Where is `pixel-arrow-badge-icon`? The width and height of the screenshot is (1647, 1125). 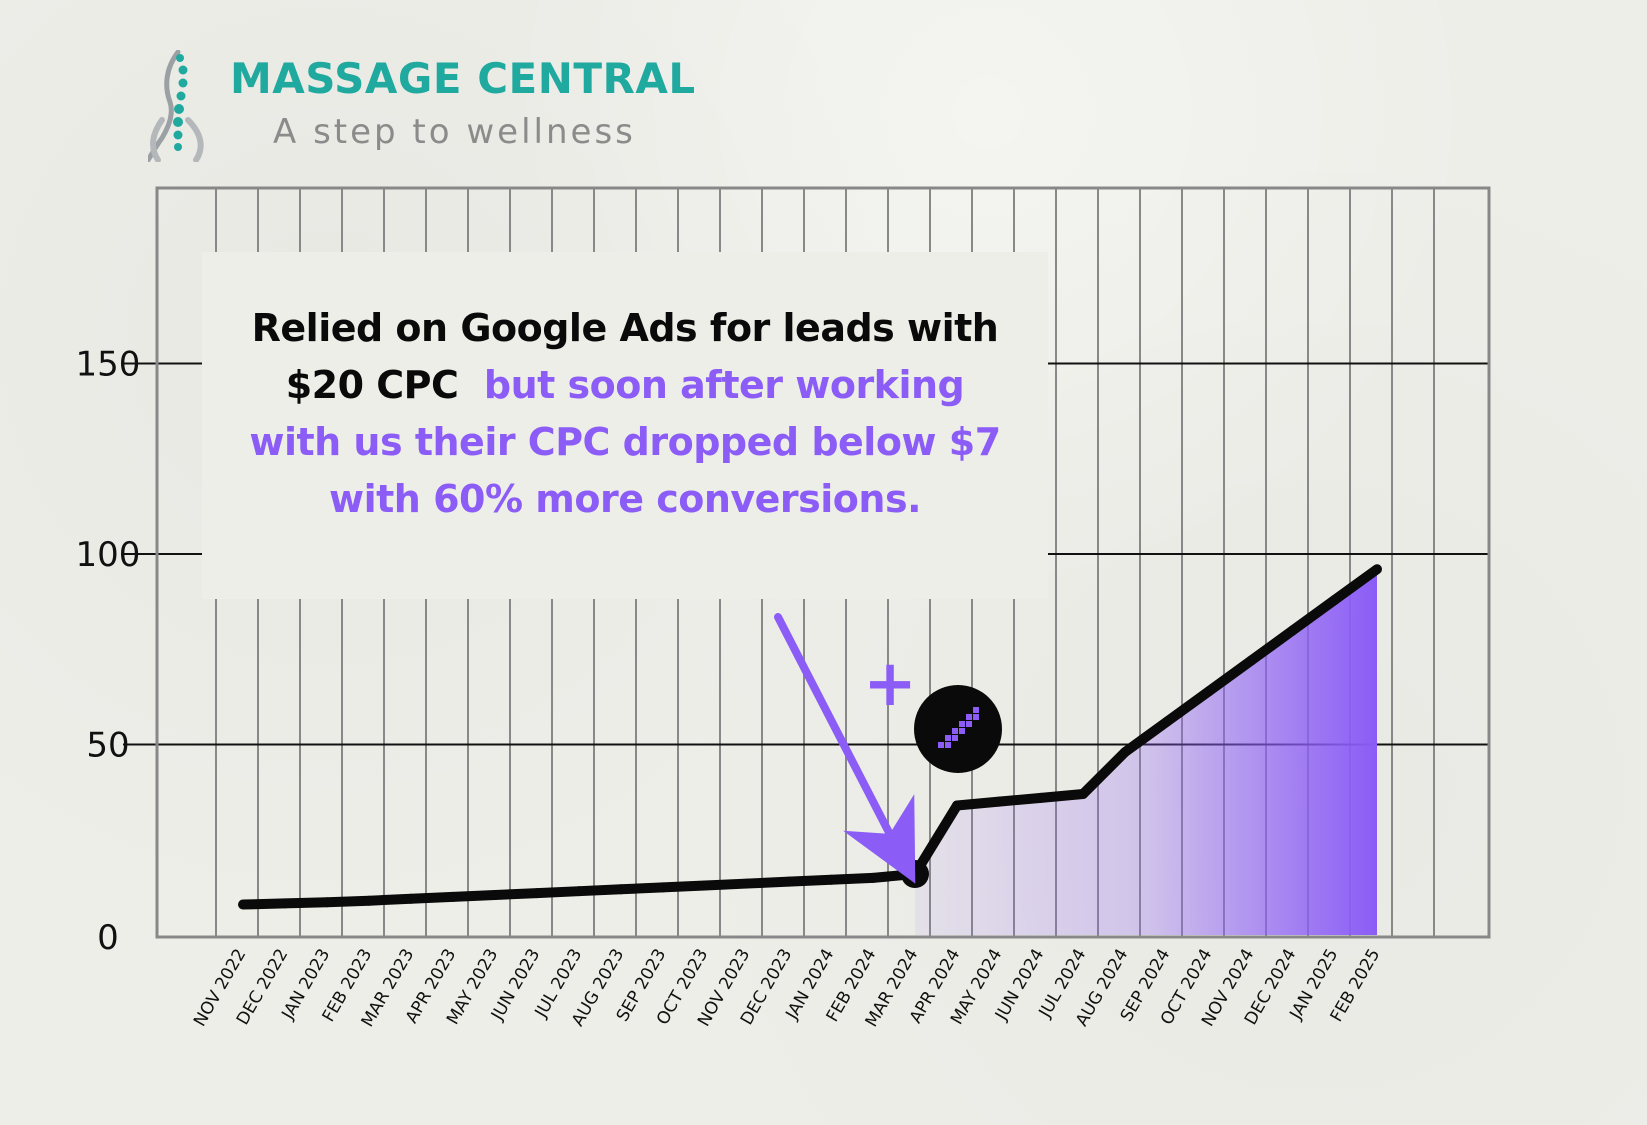
pixel-arrow-badge-icon is located at coordinates (958, 729).